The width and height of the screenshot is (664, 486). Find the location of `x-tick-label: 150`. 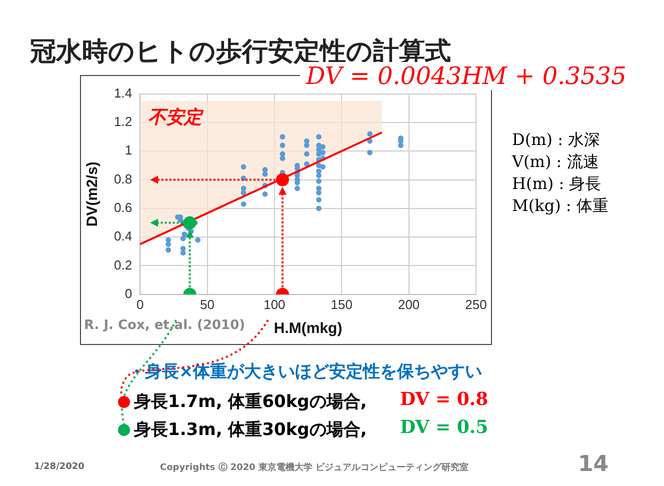

x-tick-label: 150 is located at coordinates (341, 304).